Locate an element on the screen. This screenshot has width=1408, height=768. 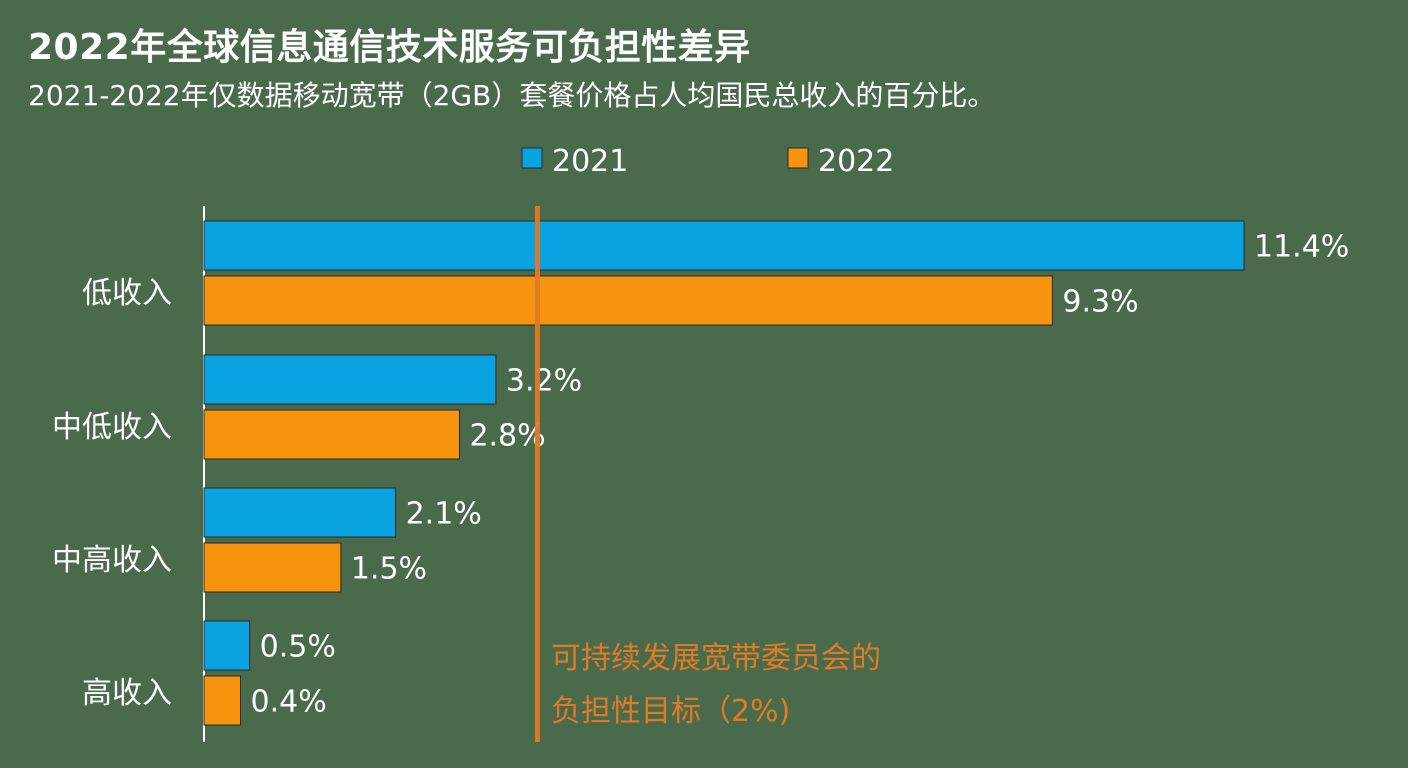
category-label: 高收入 is located at coordinates (127, 693).